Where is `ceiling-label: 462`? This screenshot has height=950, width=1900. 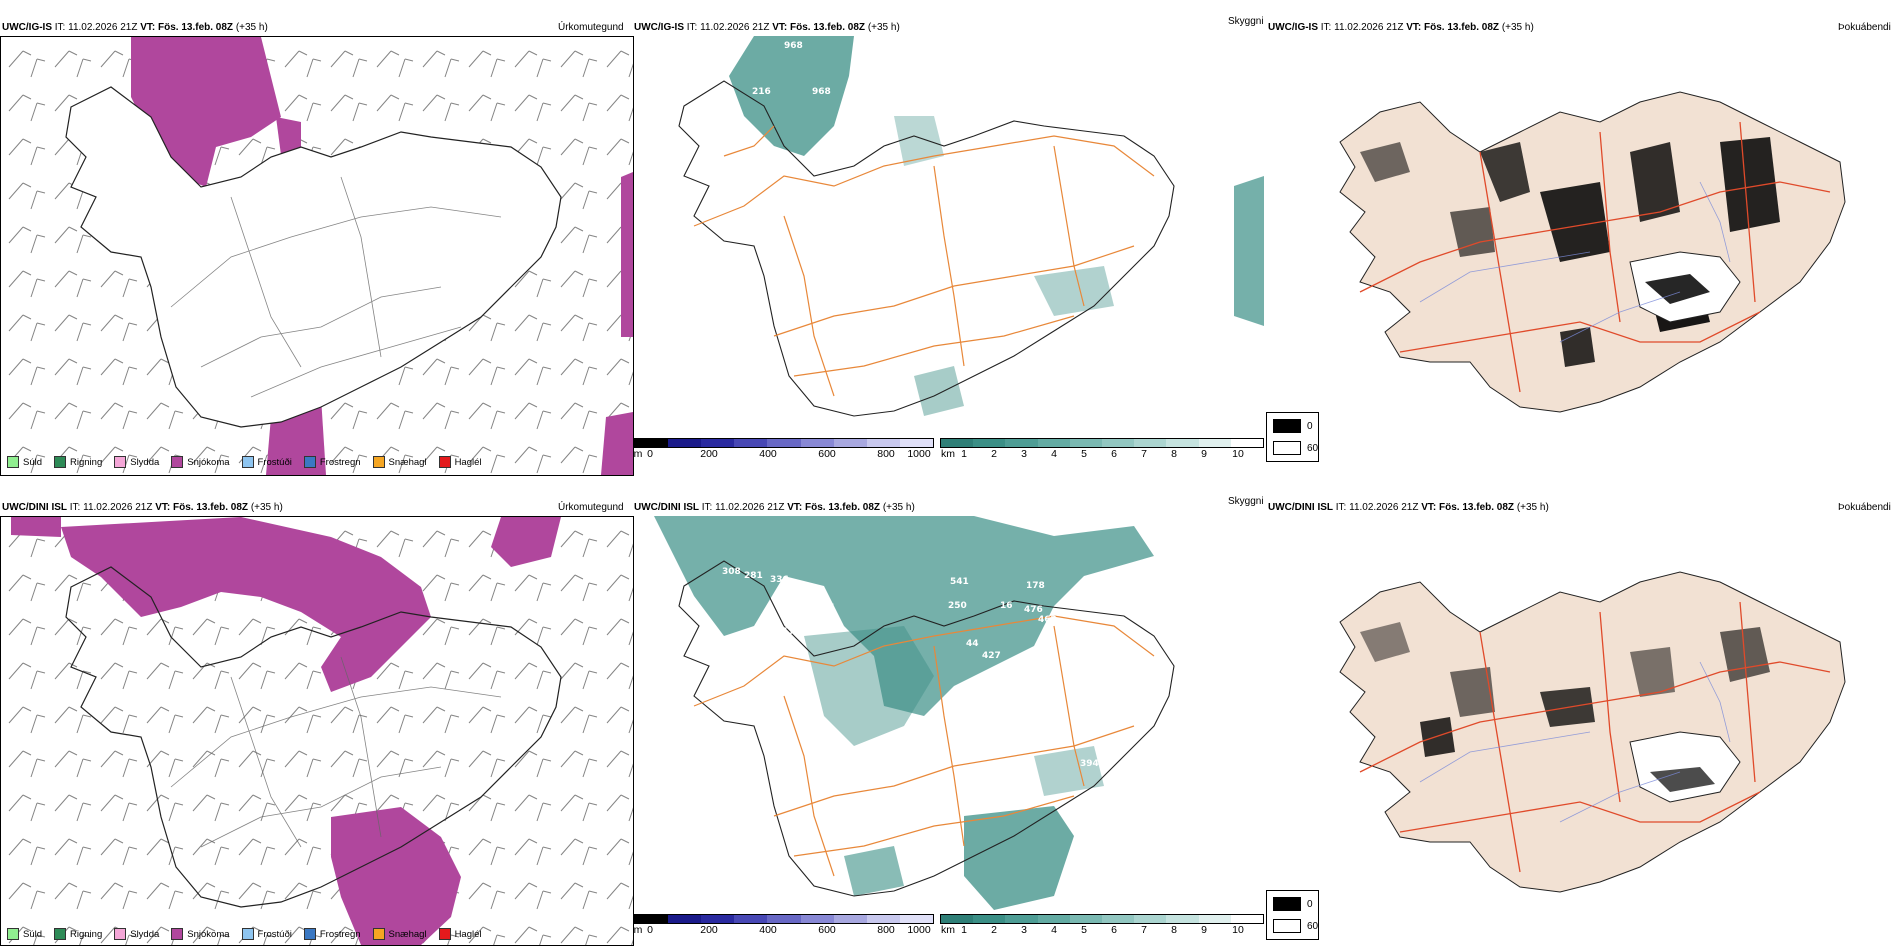
ceiling-label: 462 is located at coordinates (1047, 620).